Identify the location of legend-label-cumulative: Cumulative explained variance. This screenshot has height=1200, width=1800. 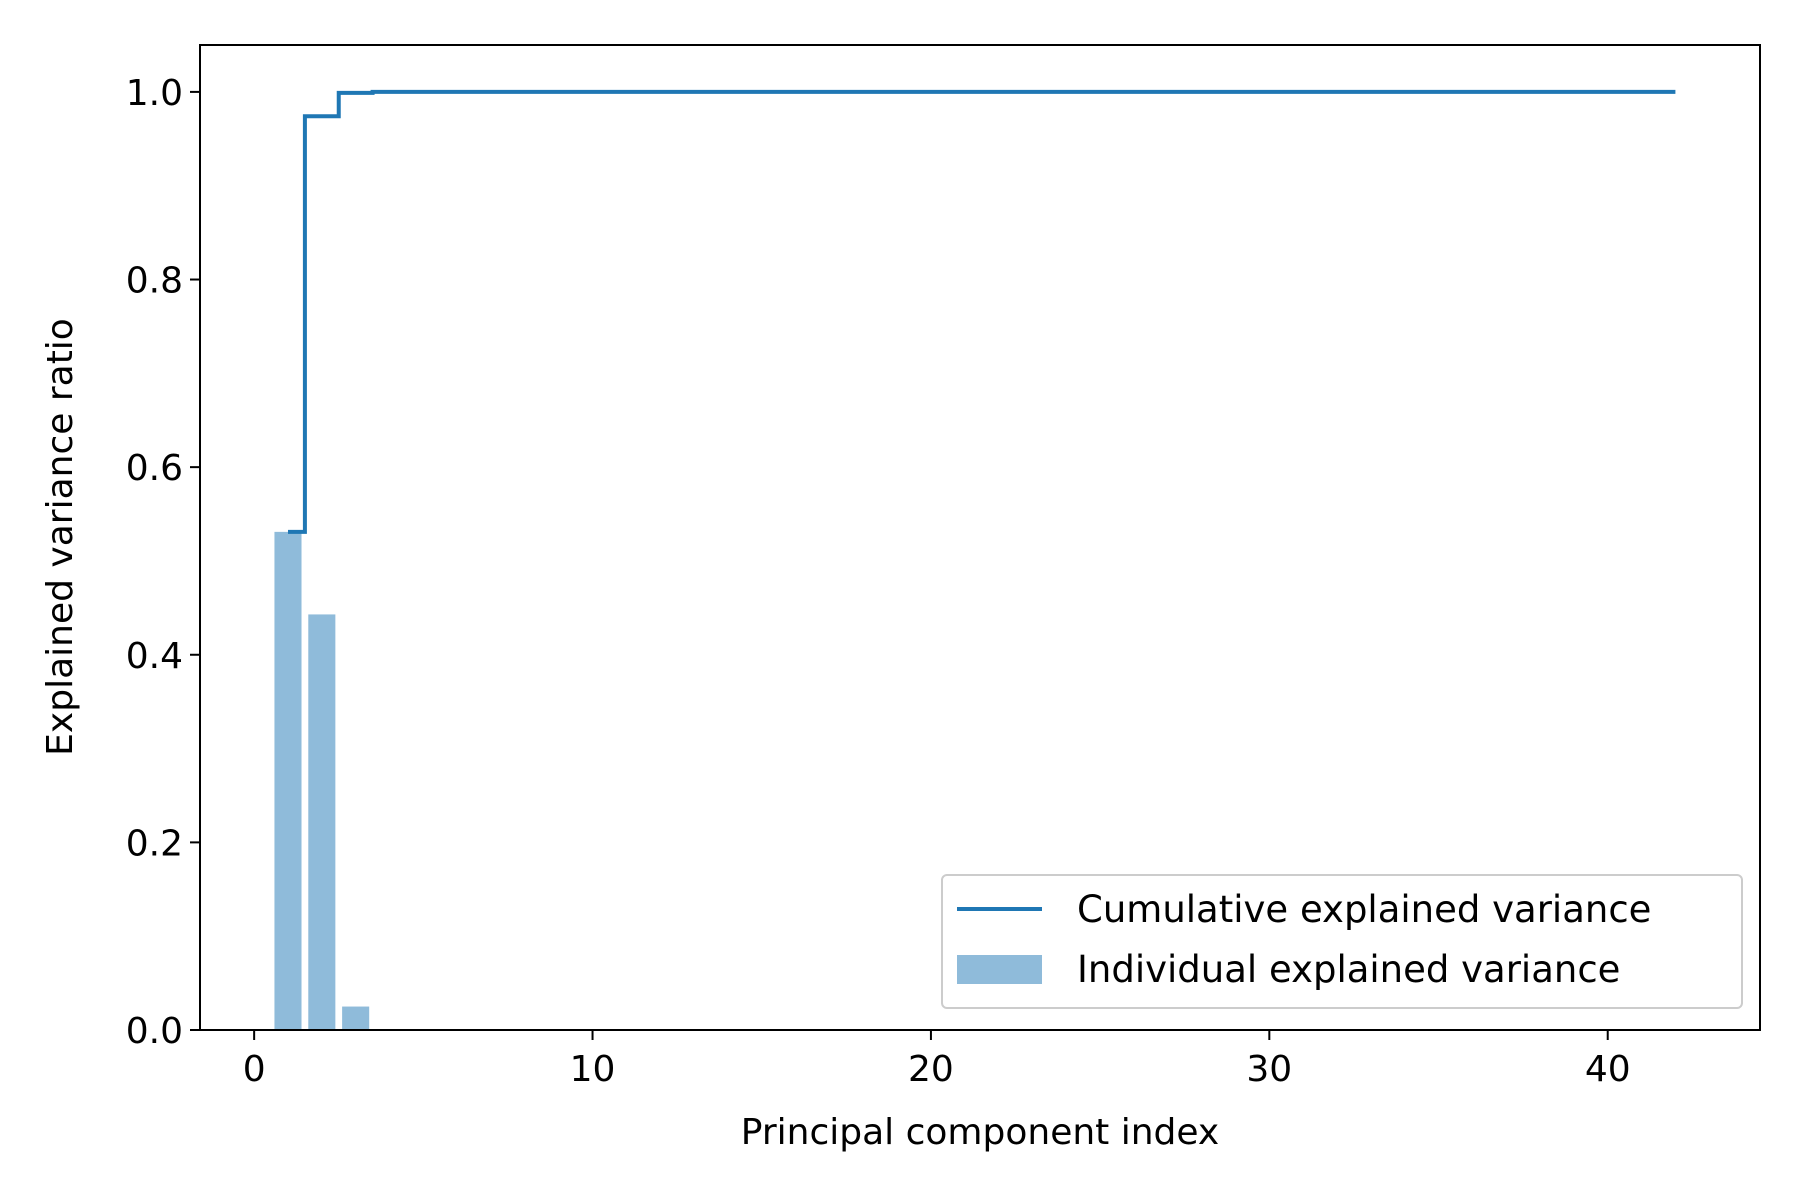
(1364, 909).